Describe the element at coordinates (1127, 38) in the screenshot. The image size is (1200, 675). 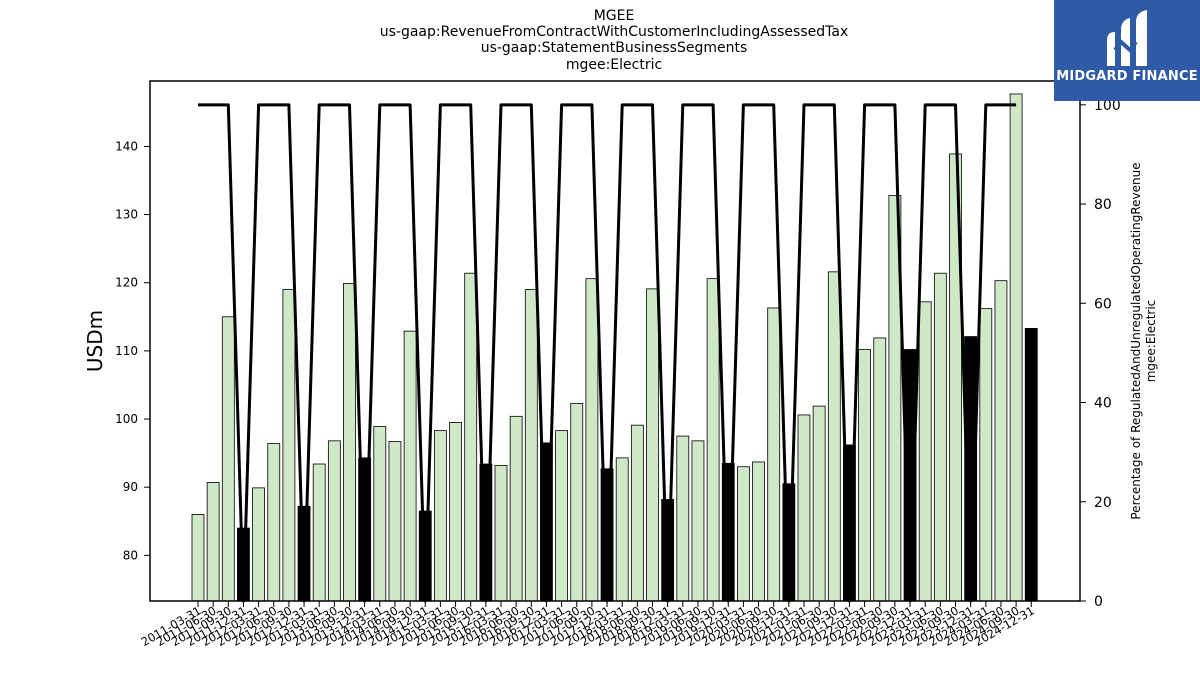
I see `logo-mark-icon` at that location.